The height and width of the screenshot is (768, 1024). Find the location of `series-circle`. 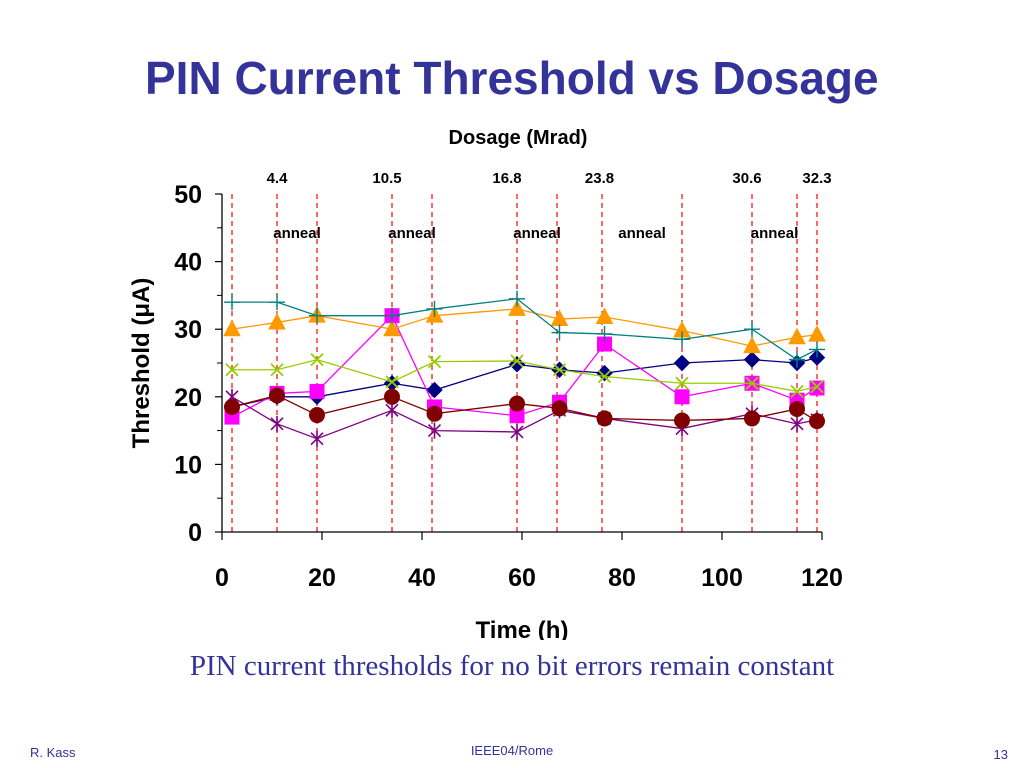

series-circle is located at coordinates (524, 408).